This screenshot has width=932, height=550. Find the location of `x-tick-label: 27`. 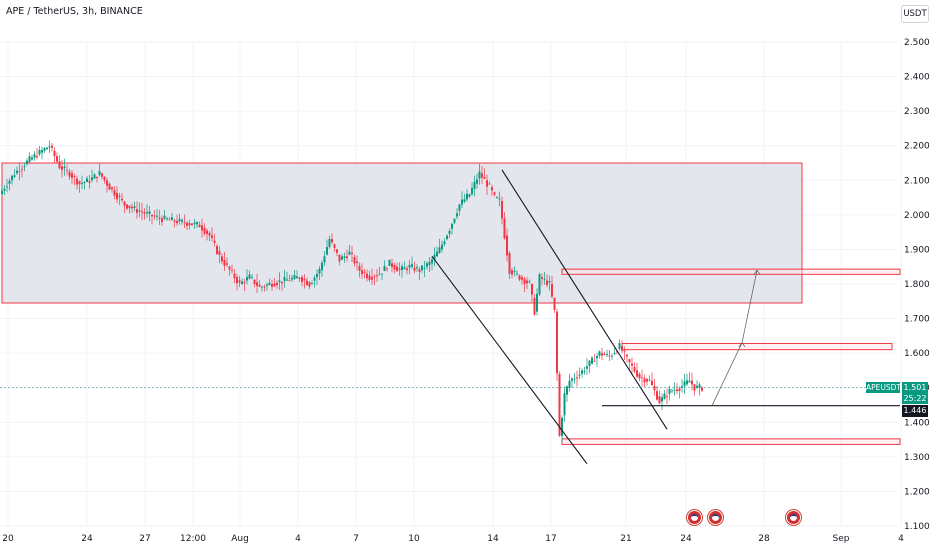

x-tick-label: 27 is located at coordinates (144, 539).